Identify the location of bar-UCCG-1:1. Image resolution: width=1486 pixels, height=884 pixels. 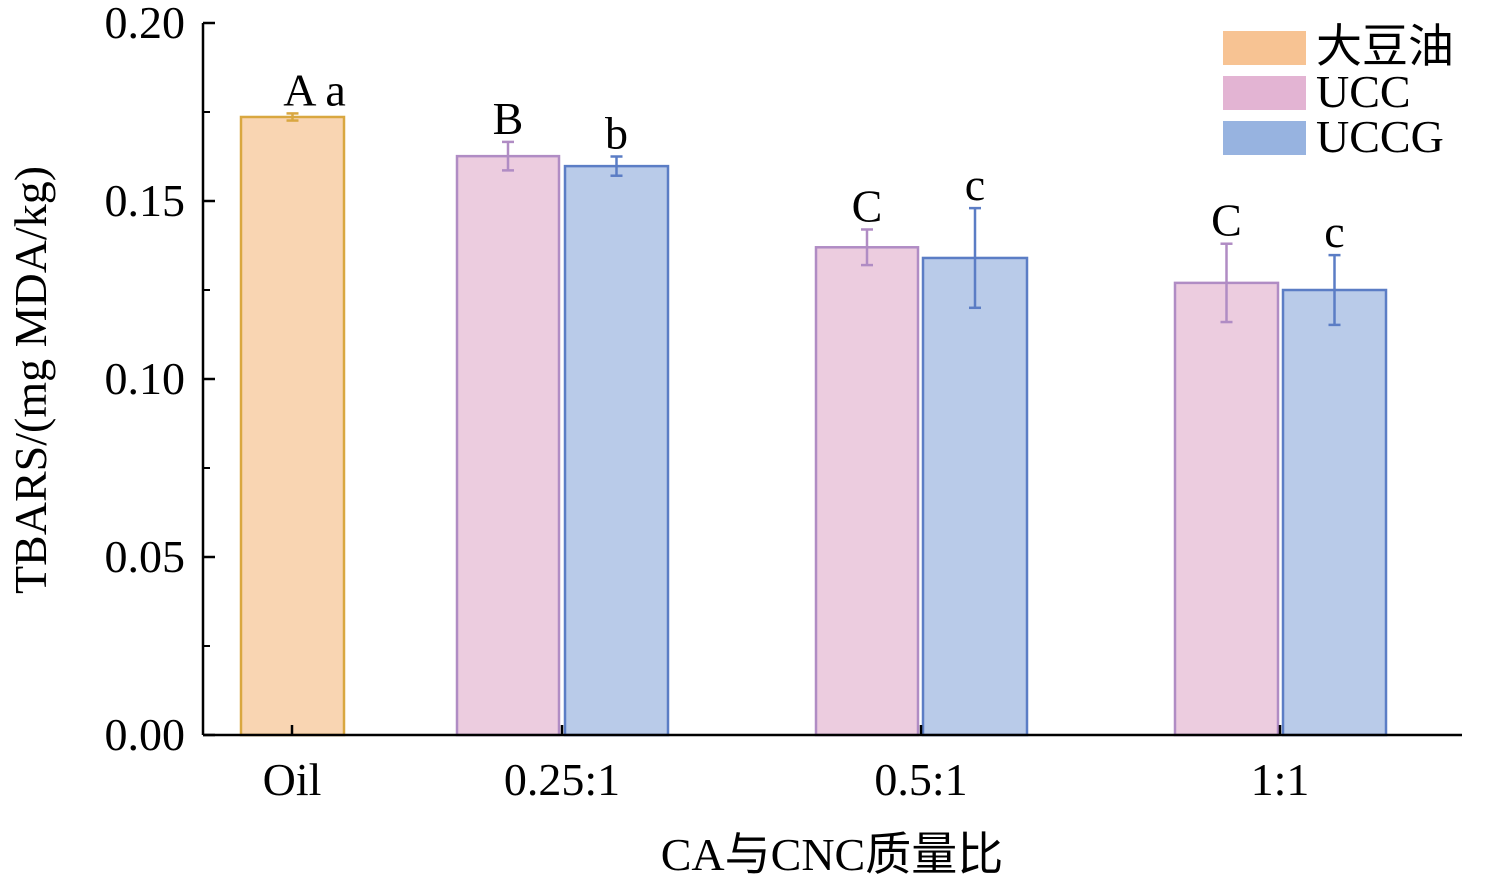
(1334, 512).